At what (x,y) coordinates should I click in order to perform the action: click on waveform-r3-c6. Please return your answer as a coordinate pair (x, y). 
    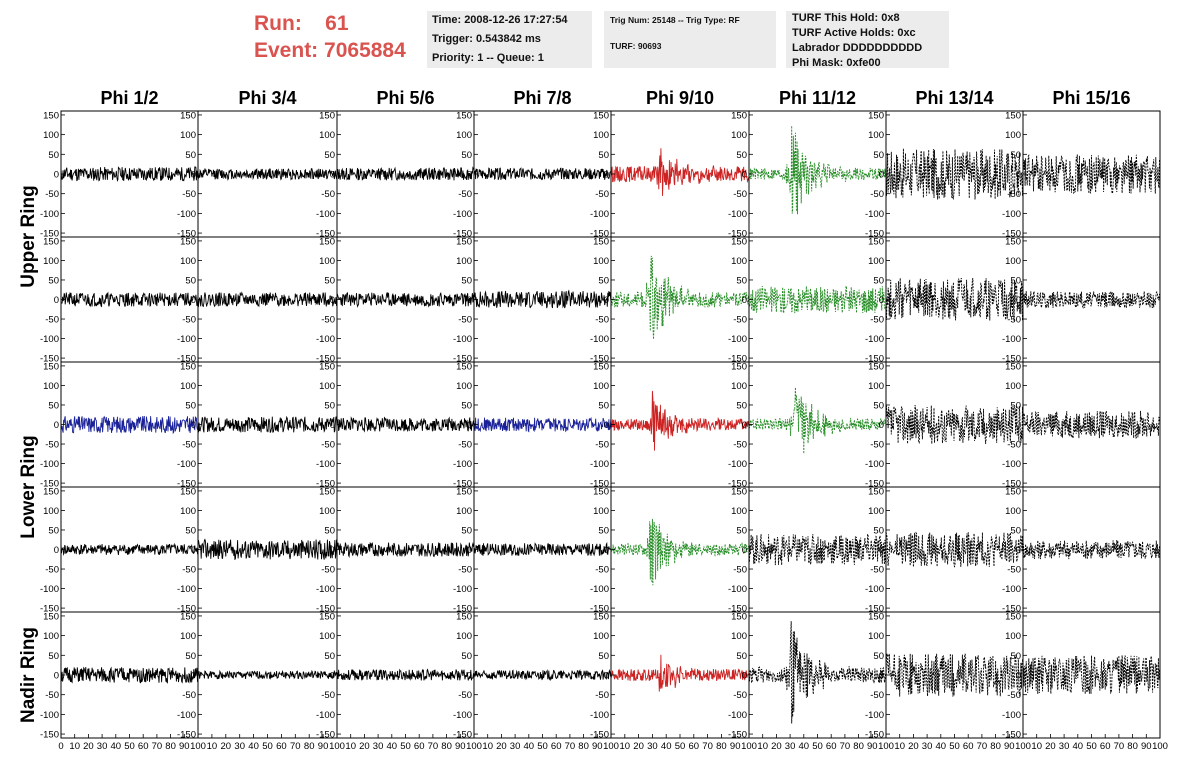
    Looking at the image, I should click on (817, 420).